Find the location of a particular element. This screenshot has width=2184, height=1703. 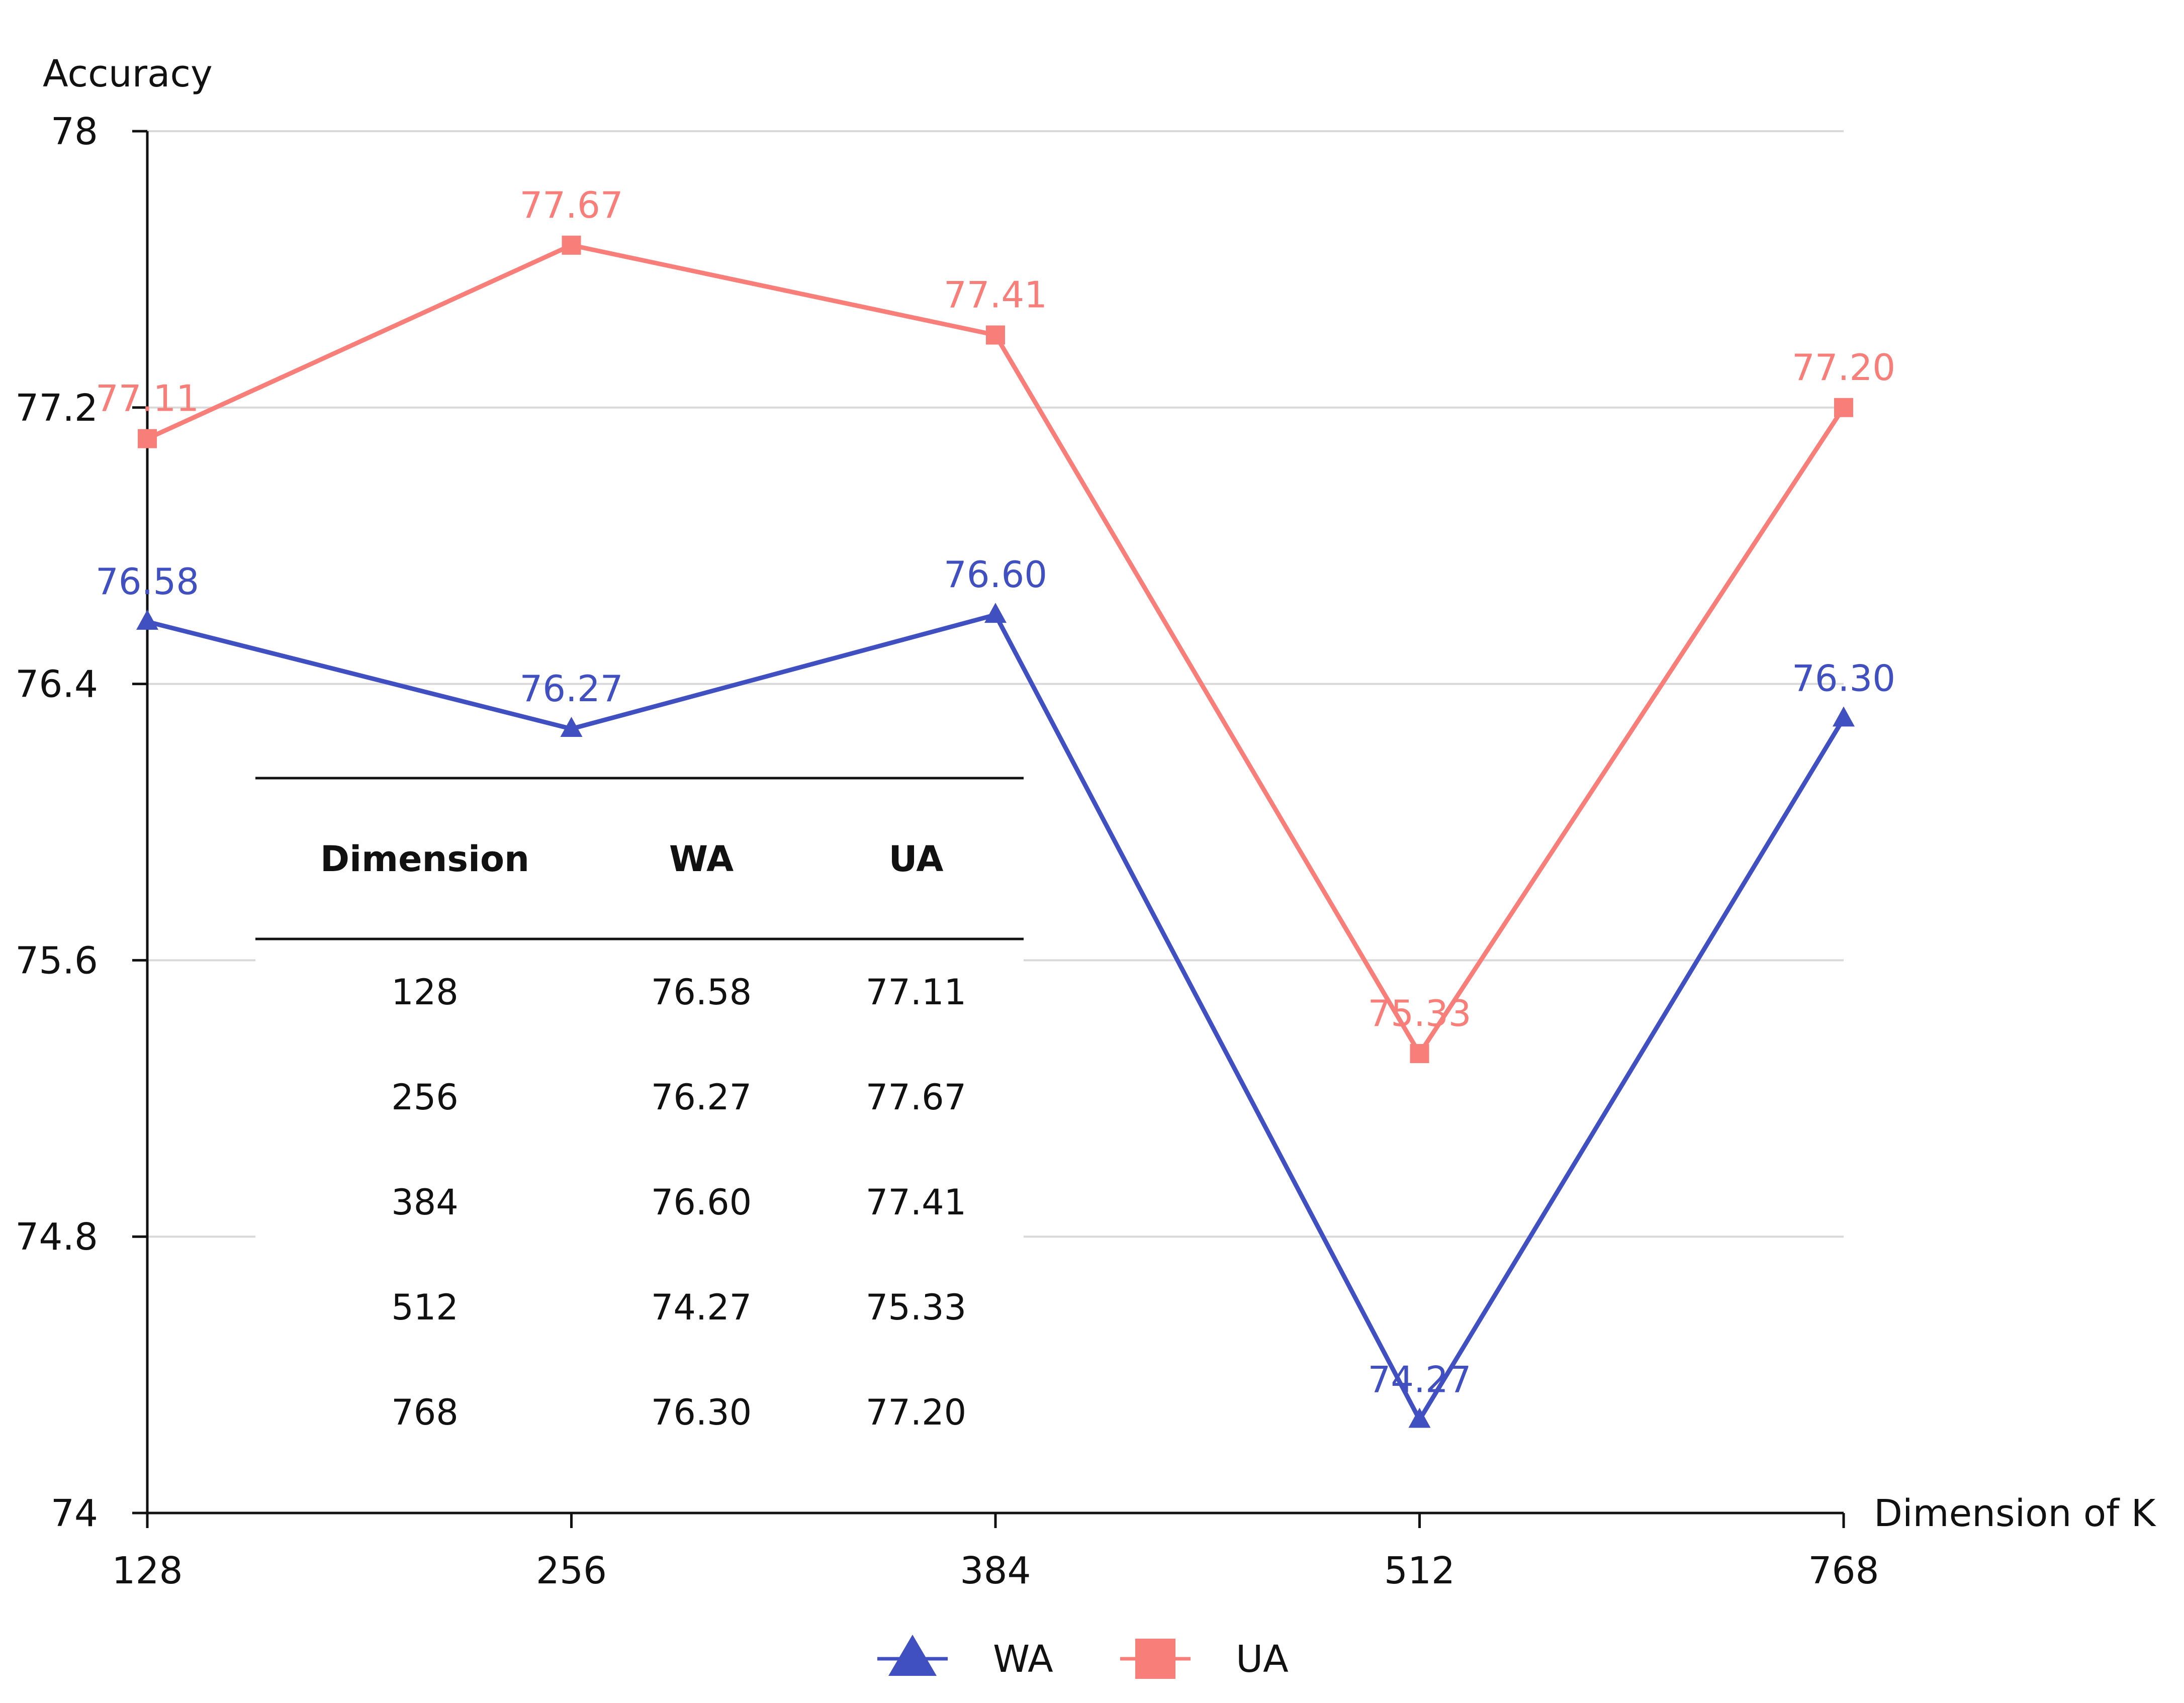

y-tick-label: 78 is located at coordinates (75, 131).